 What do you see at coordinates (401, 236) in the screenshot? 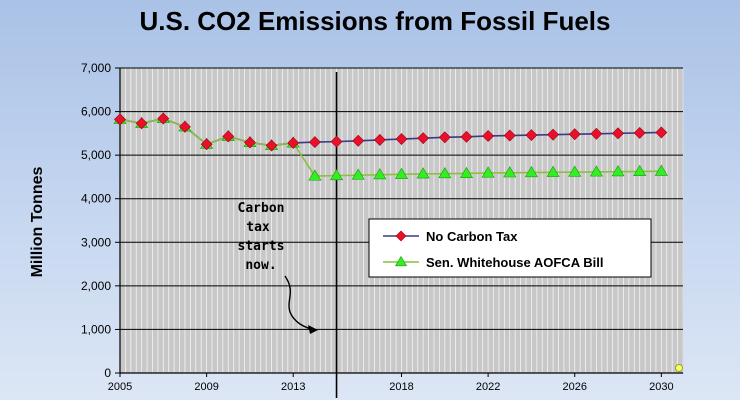
I see `legend-marker-diamond` at bounding box center [401, 236].